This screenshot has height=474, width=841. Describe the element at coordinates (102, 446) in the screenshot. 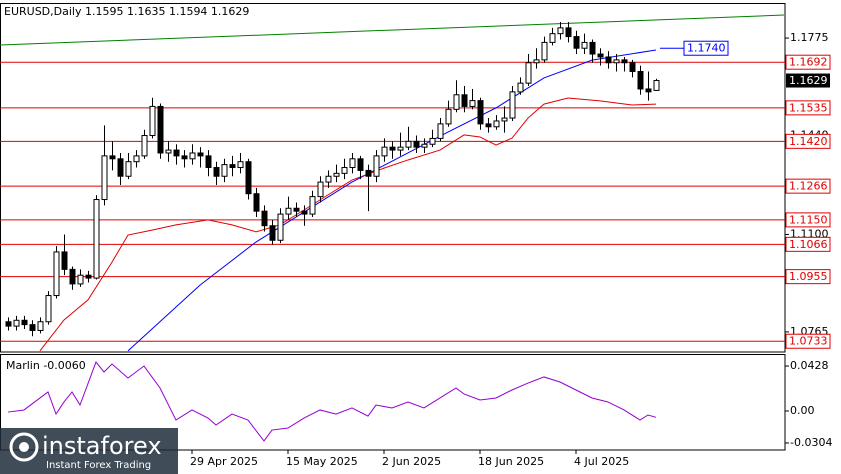

I see `watermark-brand: instaforex` at that location.